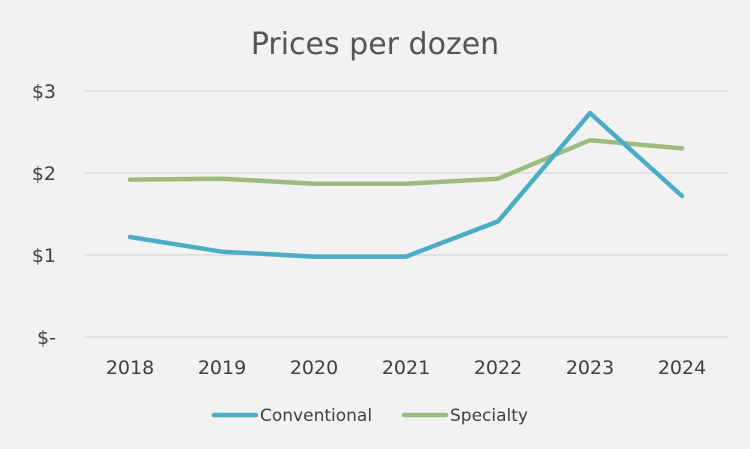 Image resolution: width=750 pixels, height=449 pixels. What do you see at coordinates (590, 368) in the screenshot?
I see `x-tick-label: 2023` at bounding box center [590, 368].